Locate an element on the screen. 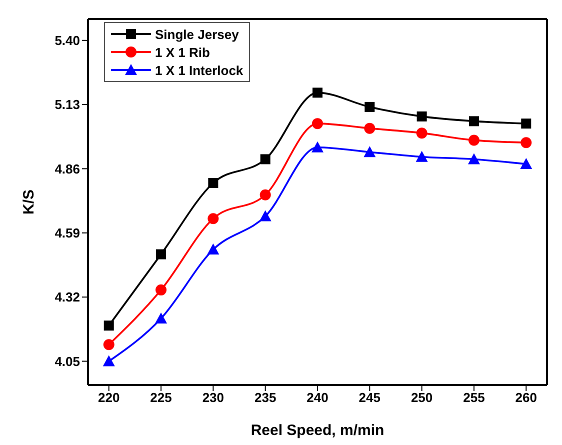 The image size is (562, 445). legend-label: 1 X 1 Interlock is located at coordinates (199, 70).